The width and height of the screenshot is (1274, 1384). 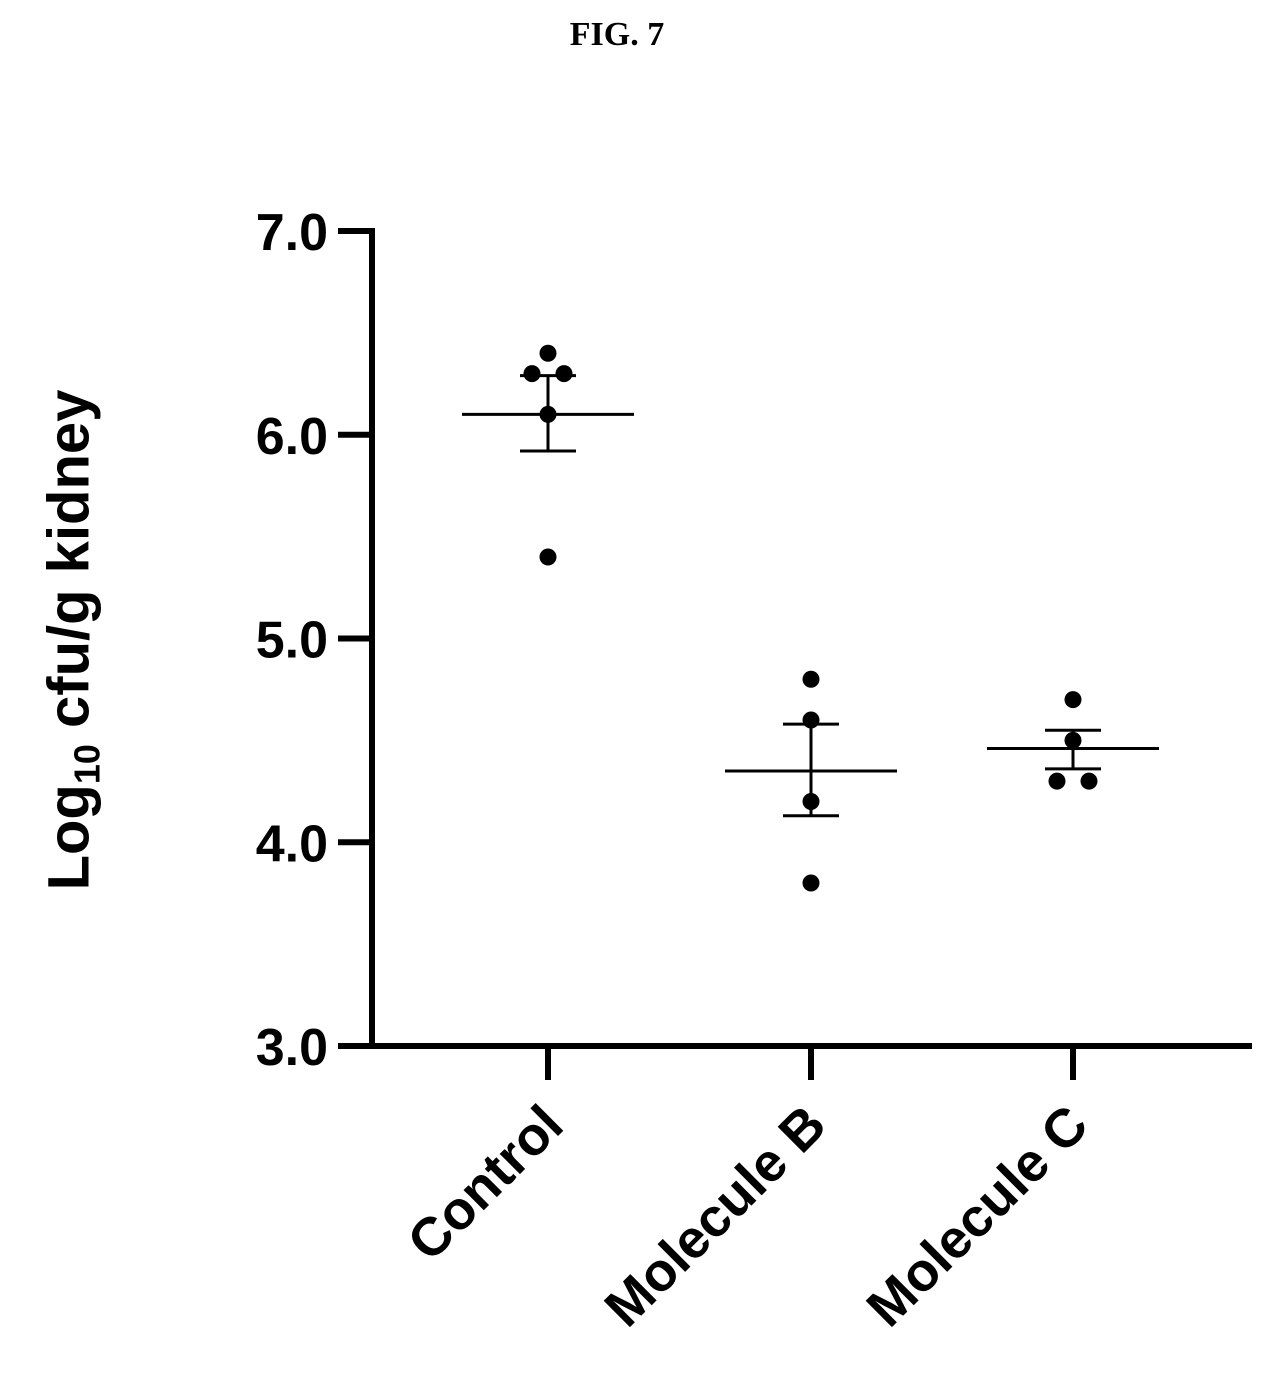 What do you see at coordinates (292, 437) in the screenshot?
I see `y-tick-label: 6.0` at bounding box center [292, 437].